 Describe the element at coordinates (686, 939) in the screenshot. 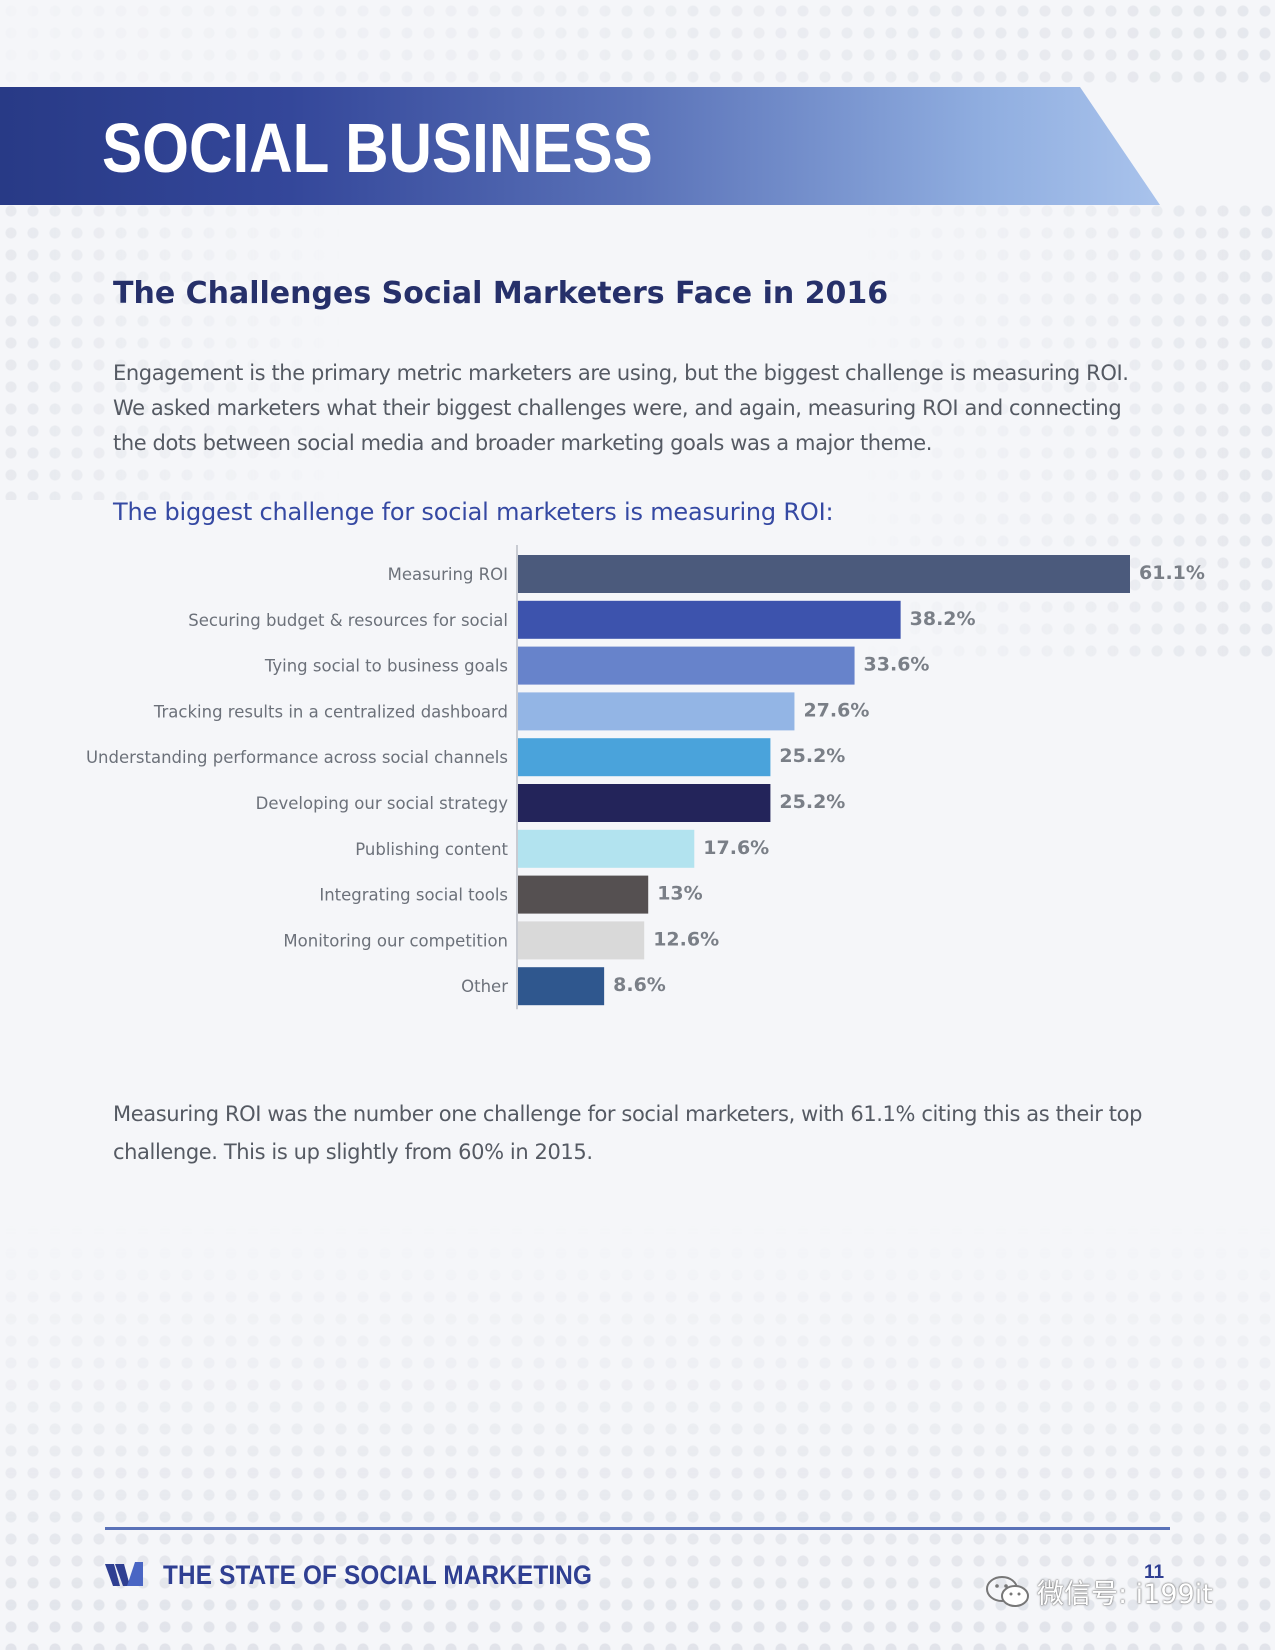

I see `data-label-8: 12.6%` at that location.